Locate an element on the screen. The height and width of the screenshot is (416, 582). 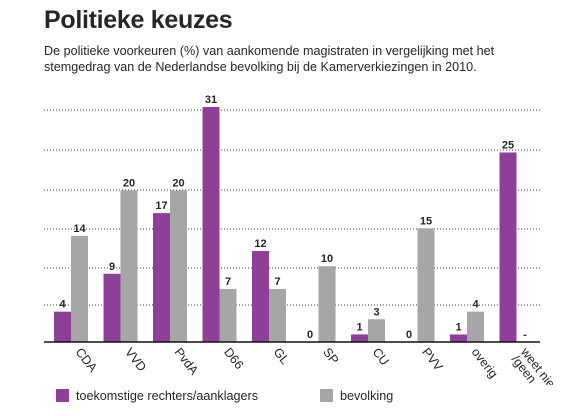
data-label-toekomstige-rechters-aanklagers-cda: 4 is located at coordinates (62, 305).